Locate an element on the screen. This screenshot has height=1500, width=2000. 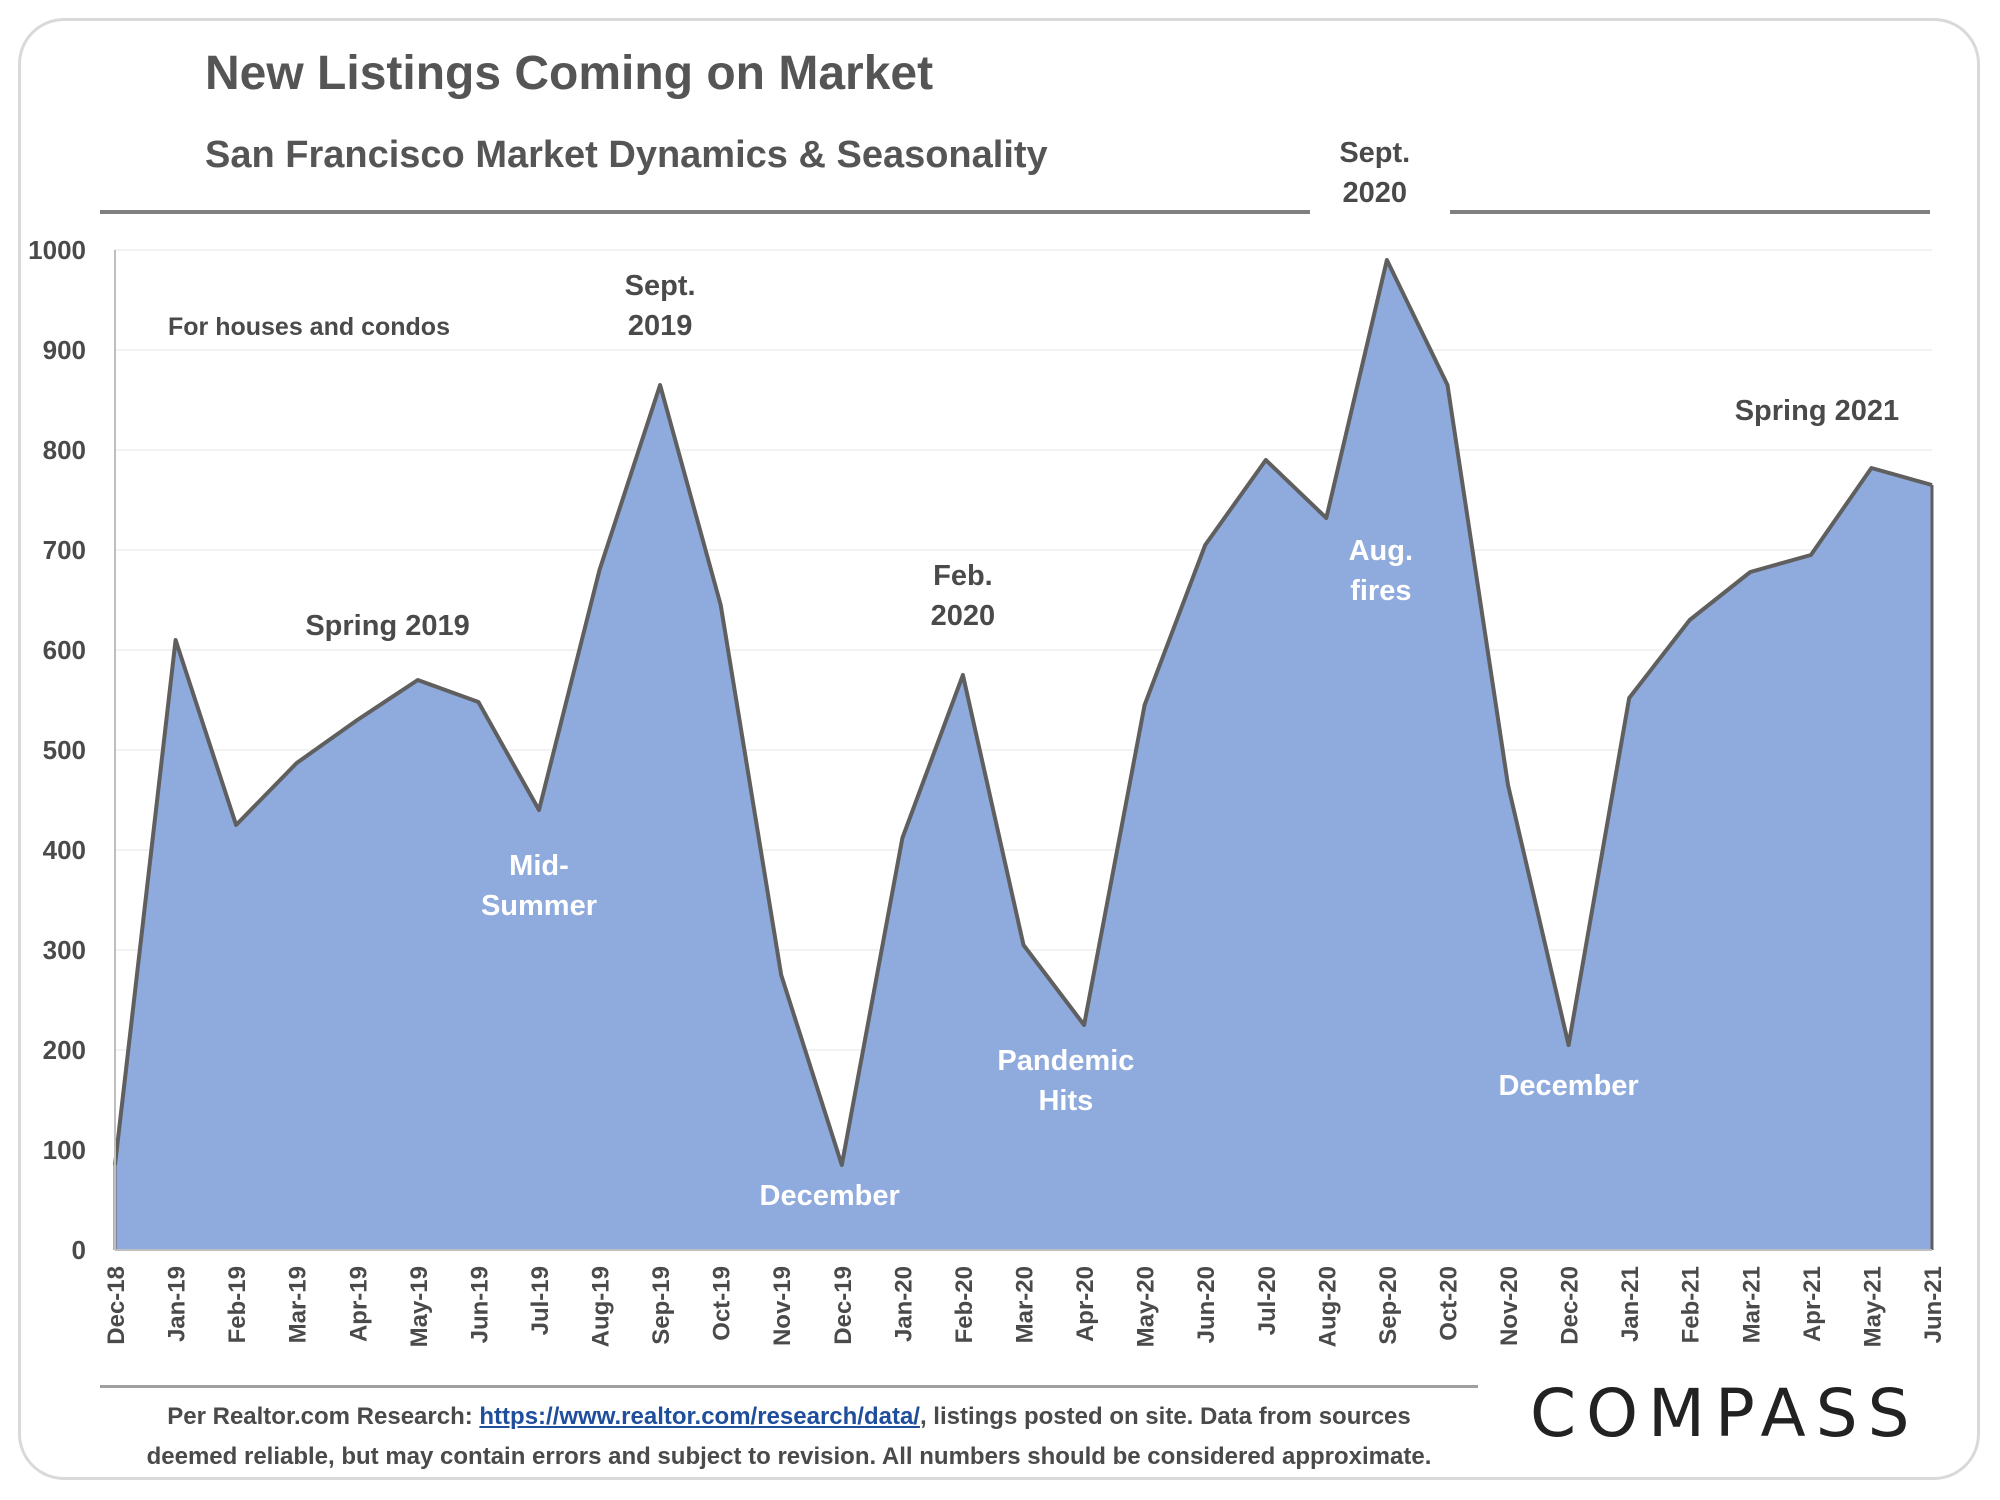
x-tick-label: Dec-19 is located at coordinates (843, 1305).